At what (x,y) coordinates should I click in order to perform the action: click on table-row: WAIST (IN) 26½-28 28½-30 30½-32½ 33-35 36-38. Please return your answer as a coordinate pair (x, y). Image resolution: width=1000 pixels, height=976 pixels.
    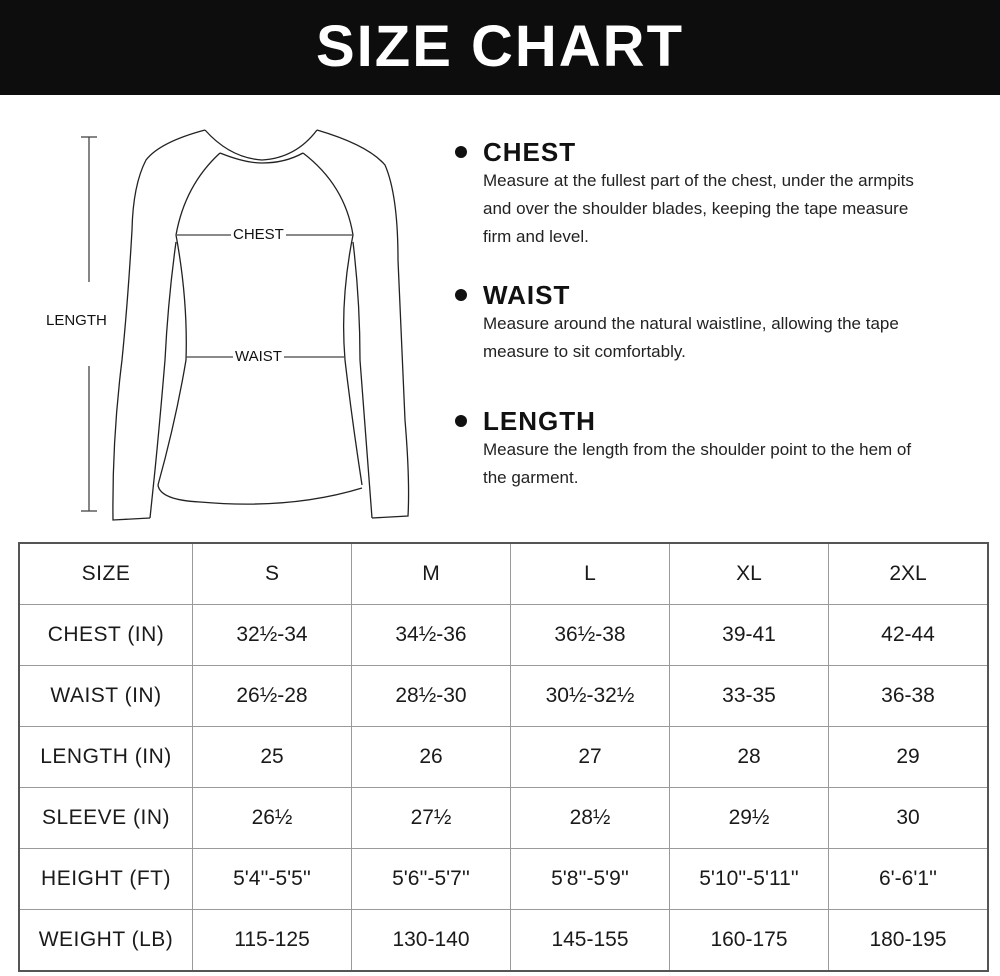
    Looking at the image, I should click on (503, 696).